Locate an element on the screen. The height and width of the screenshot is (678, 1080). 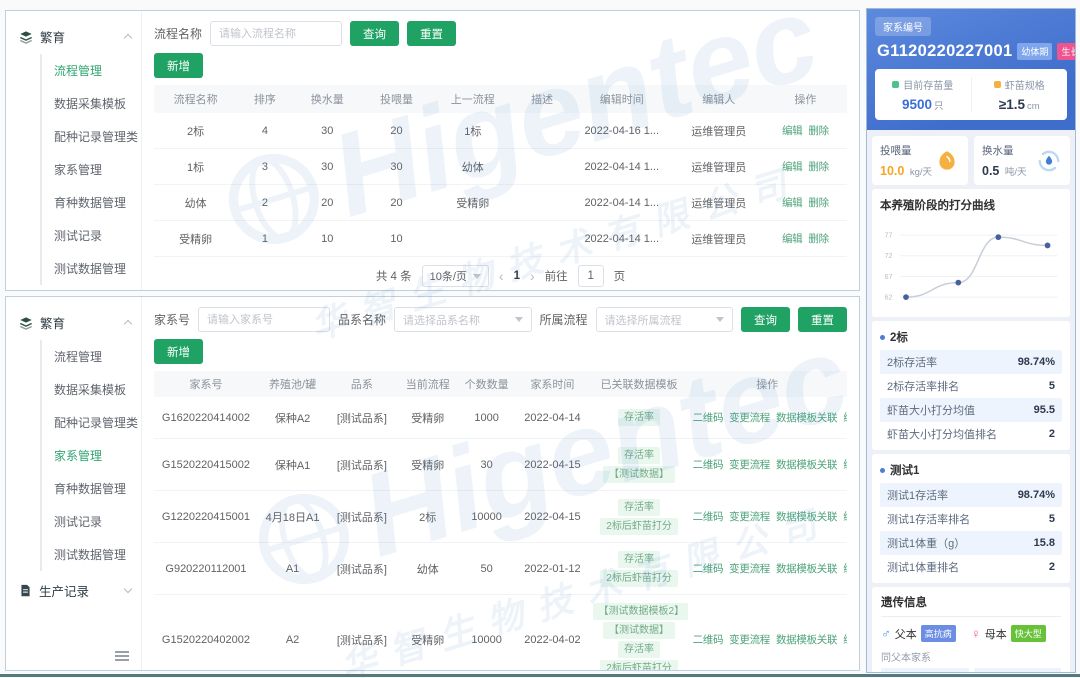
process-name-input is located at coordinates (276, 33).